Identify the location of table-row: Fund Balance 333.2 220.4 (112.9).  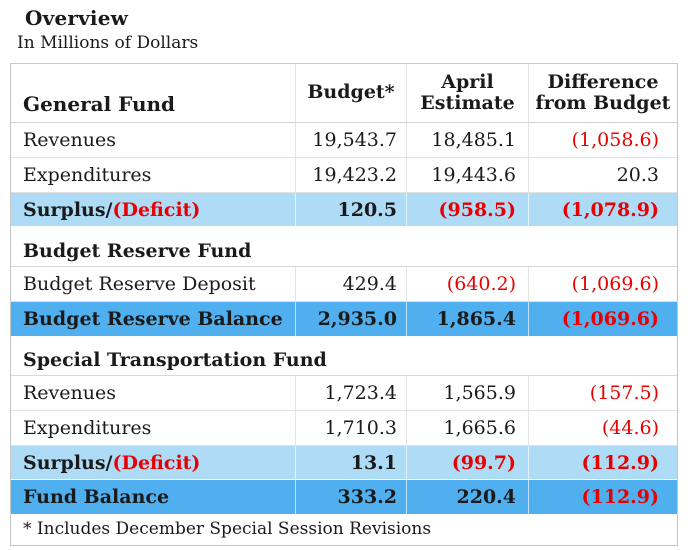
(344, 497).